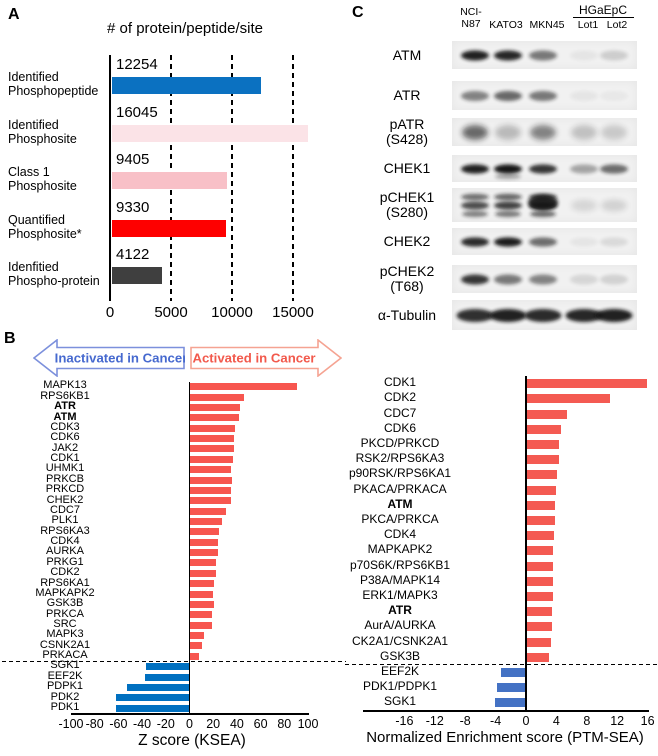 Image resolution: width=658 pixels, height=756 pixels. Describe the element at coordinates (110, 178) in the screenshot. I see `y-axis-line` at that location.